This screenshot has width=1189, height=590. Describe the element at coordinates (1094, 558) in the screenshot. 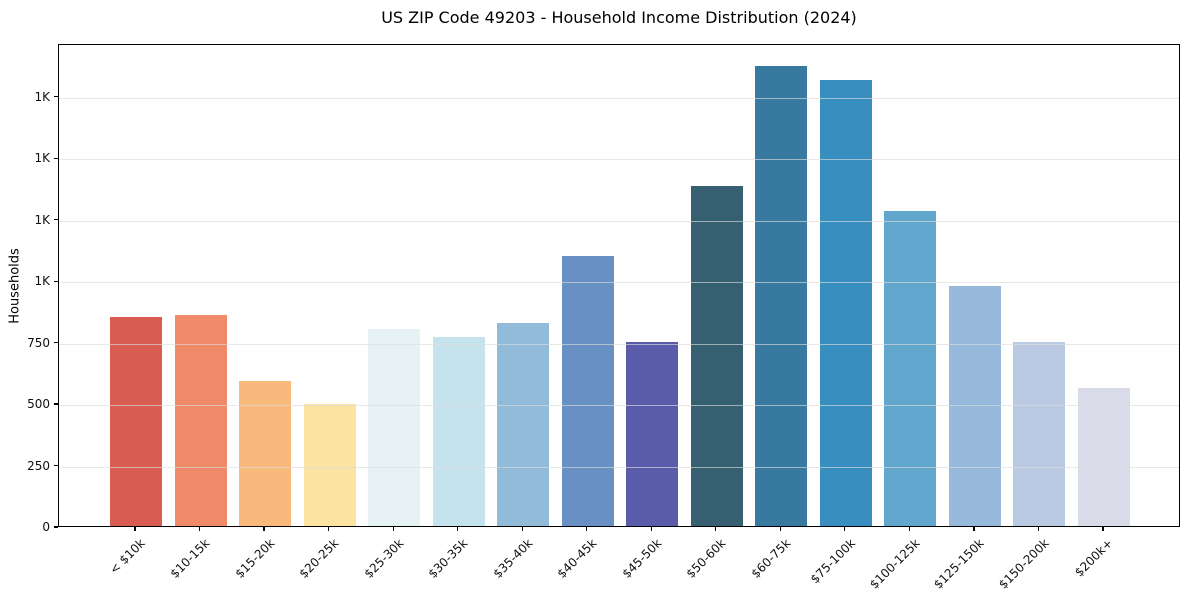

I see `x-tick-label: $200k+` at that location.